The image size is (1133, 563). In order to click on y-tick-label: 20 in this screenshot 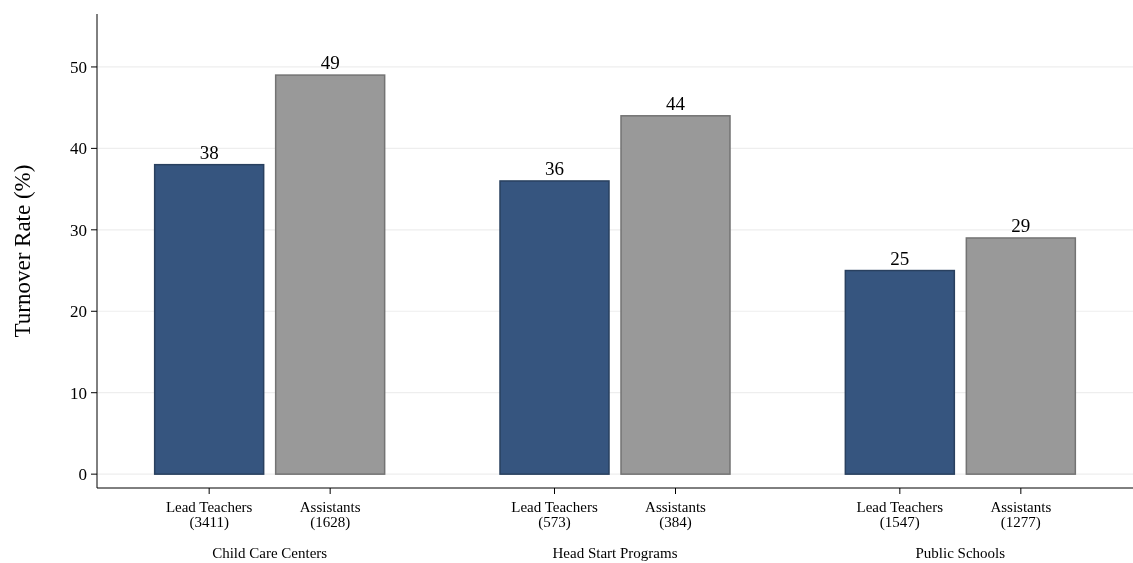, I will do `click(78, 312)`.